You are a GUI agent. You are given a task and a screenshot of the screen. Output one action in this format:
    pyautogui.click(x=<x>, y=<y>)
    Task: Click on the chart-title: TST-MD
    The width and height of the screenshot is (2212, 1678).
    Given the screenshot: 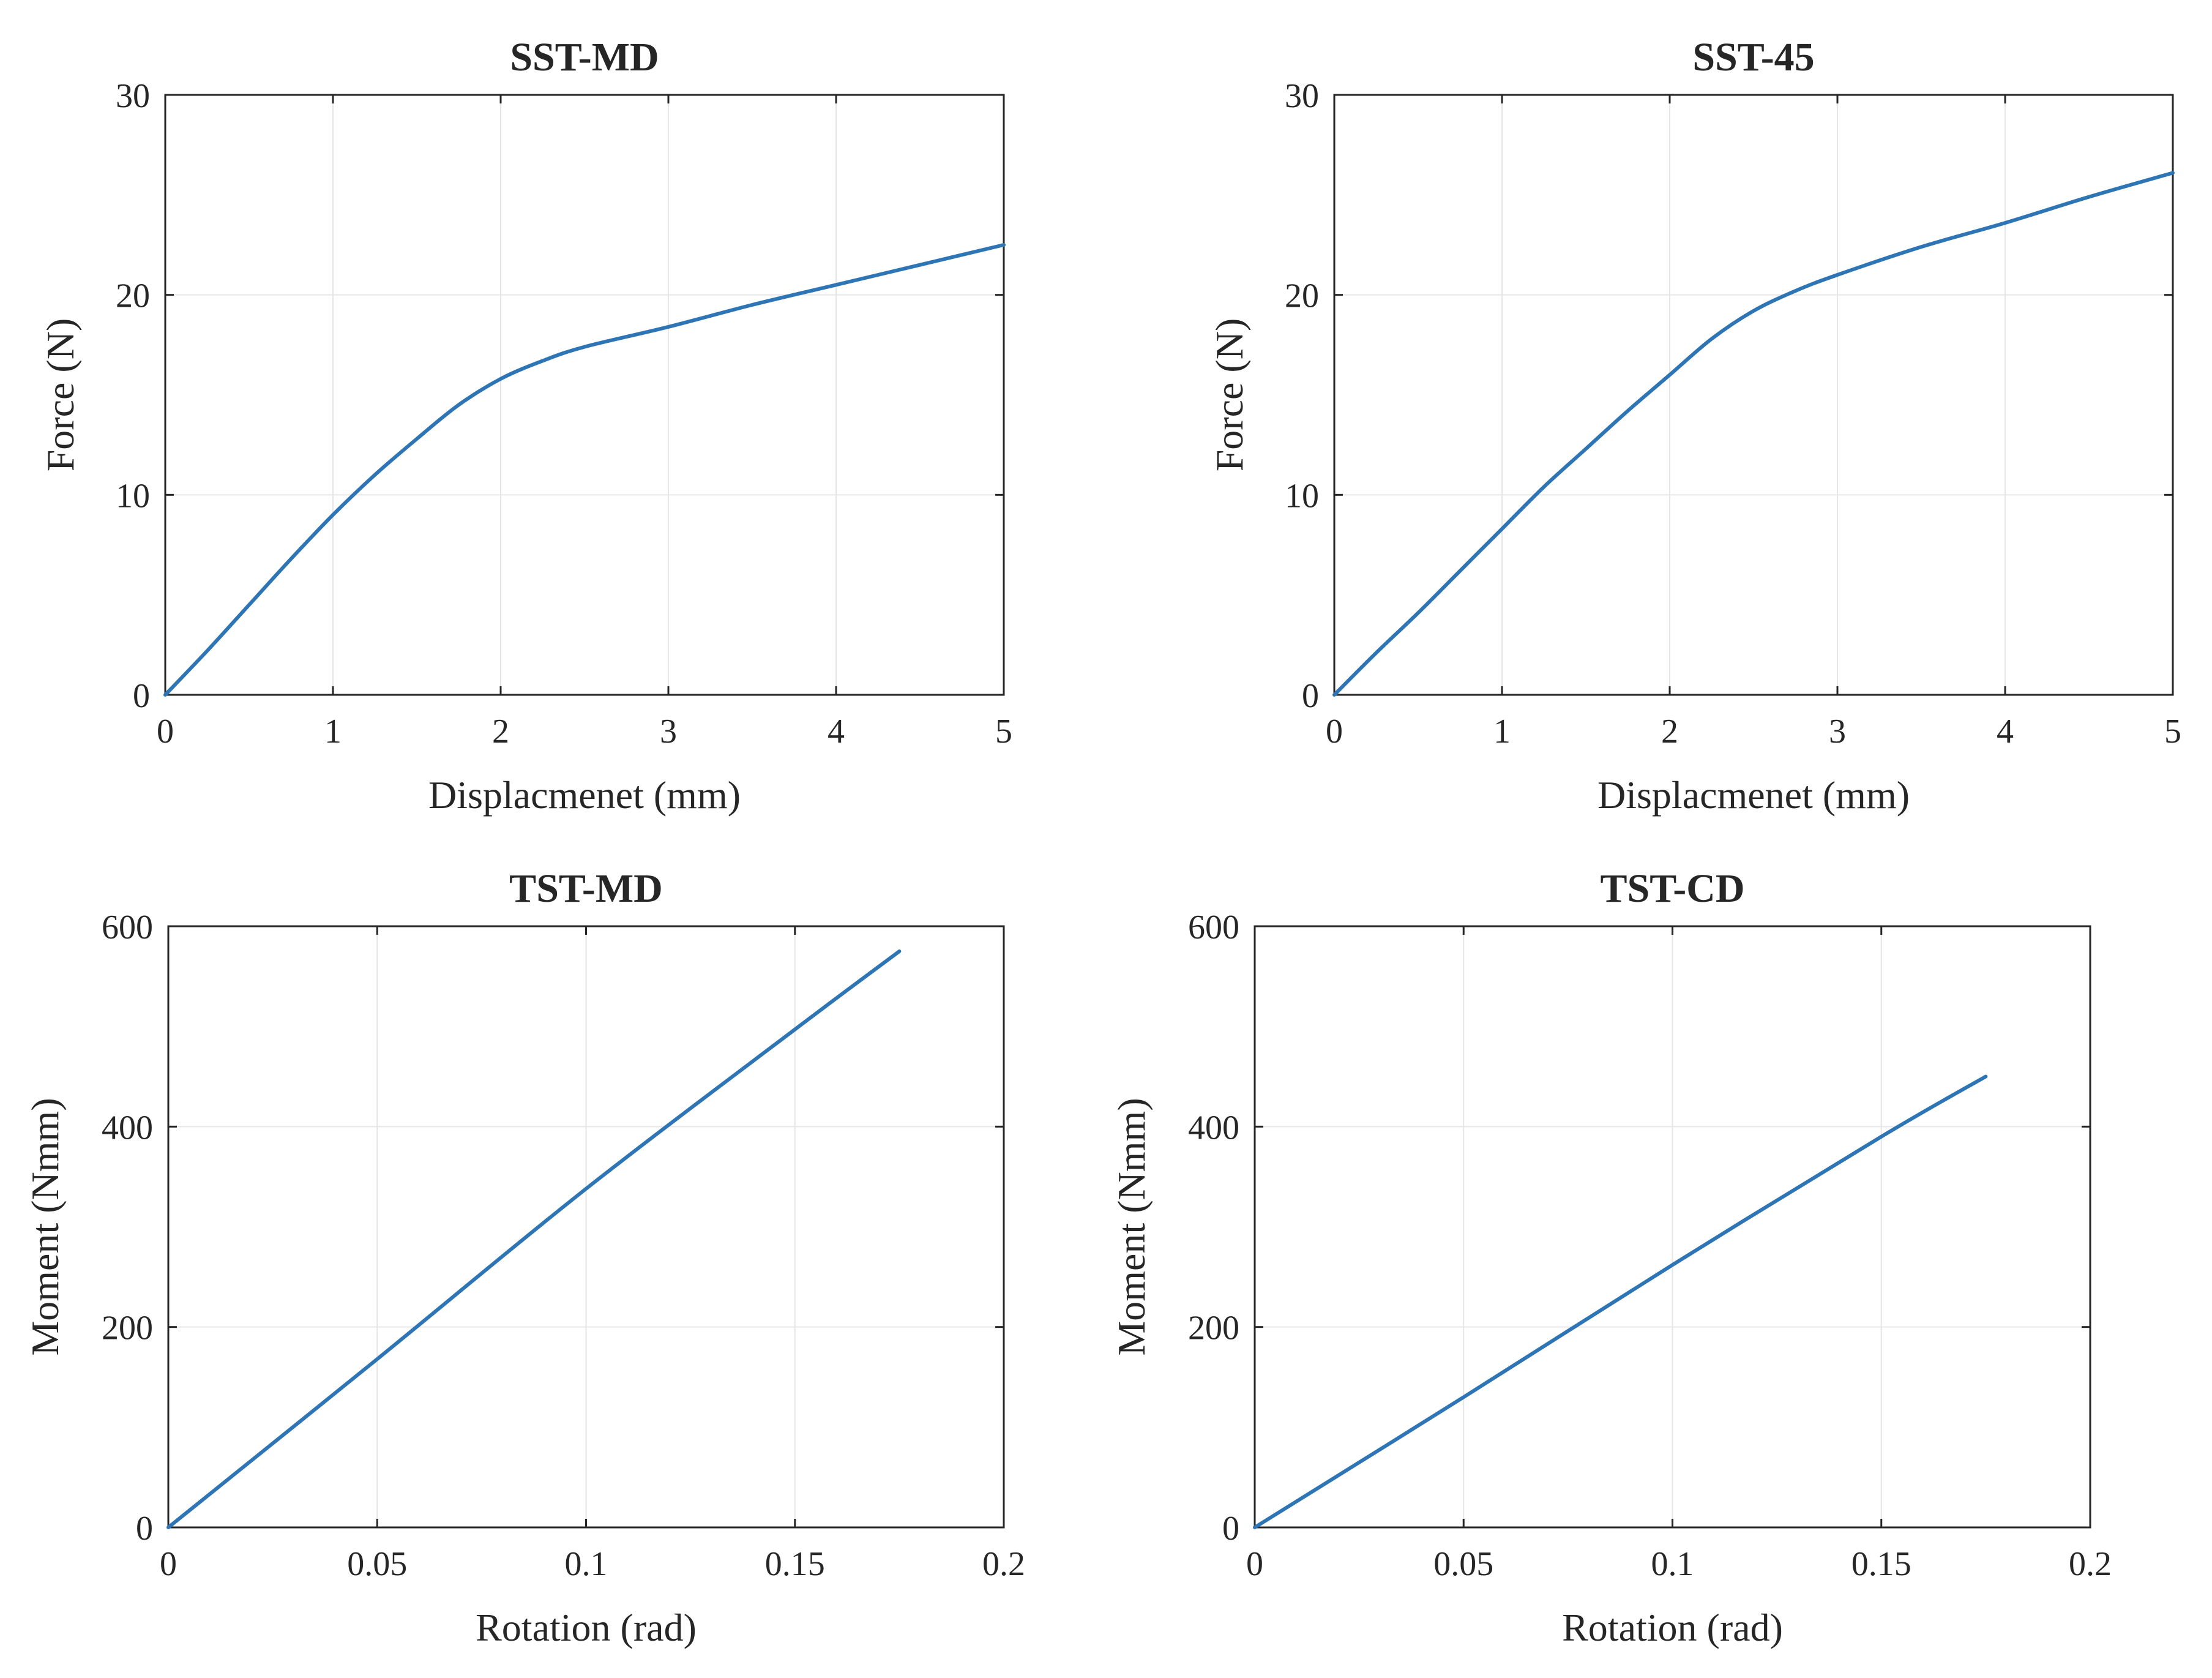 What is the action you would take?
    pyautogui.click(x=586, y=888)
    